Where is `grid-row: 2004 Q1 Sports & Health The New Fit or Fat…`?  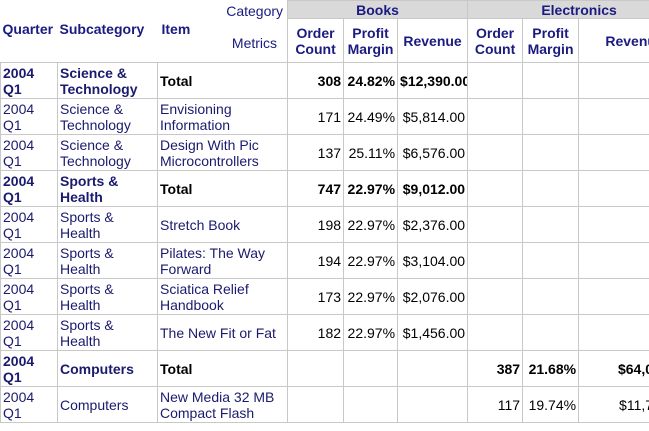 grid-row: 2004 Q1 Sports & Health The New Fit or Fat… is located at coordinates (324, 332).